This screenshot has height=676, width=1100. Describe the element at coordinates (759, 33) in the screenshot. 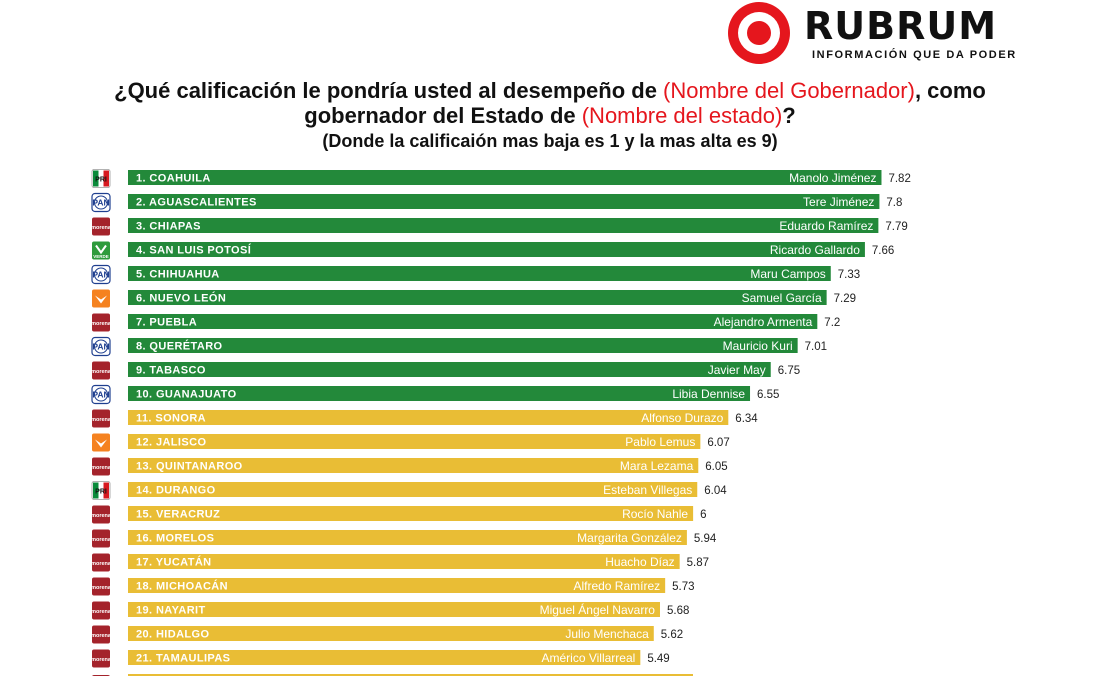

I see `rubrum-logo-dot` at that location.